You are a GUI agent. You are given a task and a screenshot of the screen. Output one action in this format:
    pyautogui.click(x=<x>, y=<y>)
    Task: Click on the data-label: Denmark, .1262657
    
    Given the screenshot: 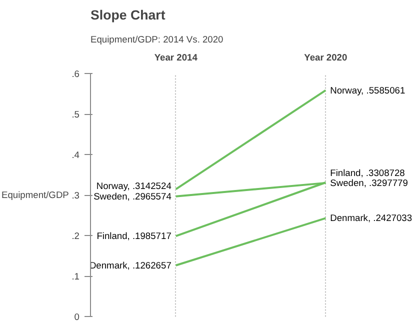 What is the action you would take?
    pyautogui.click(x=130, y=265)
    